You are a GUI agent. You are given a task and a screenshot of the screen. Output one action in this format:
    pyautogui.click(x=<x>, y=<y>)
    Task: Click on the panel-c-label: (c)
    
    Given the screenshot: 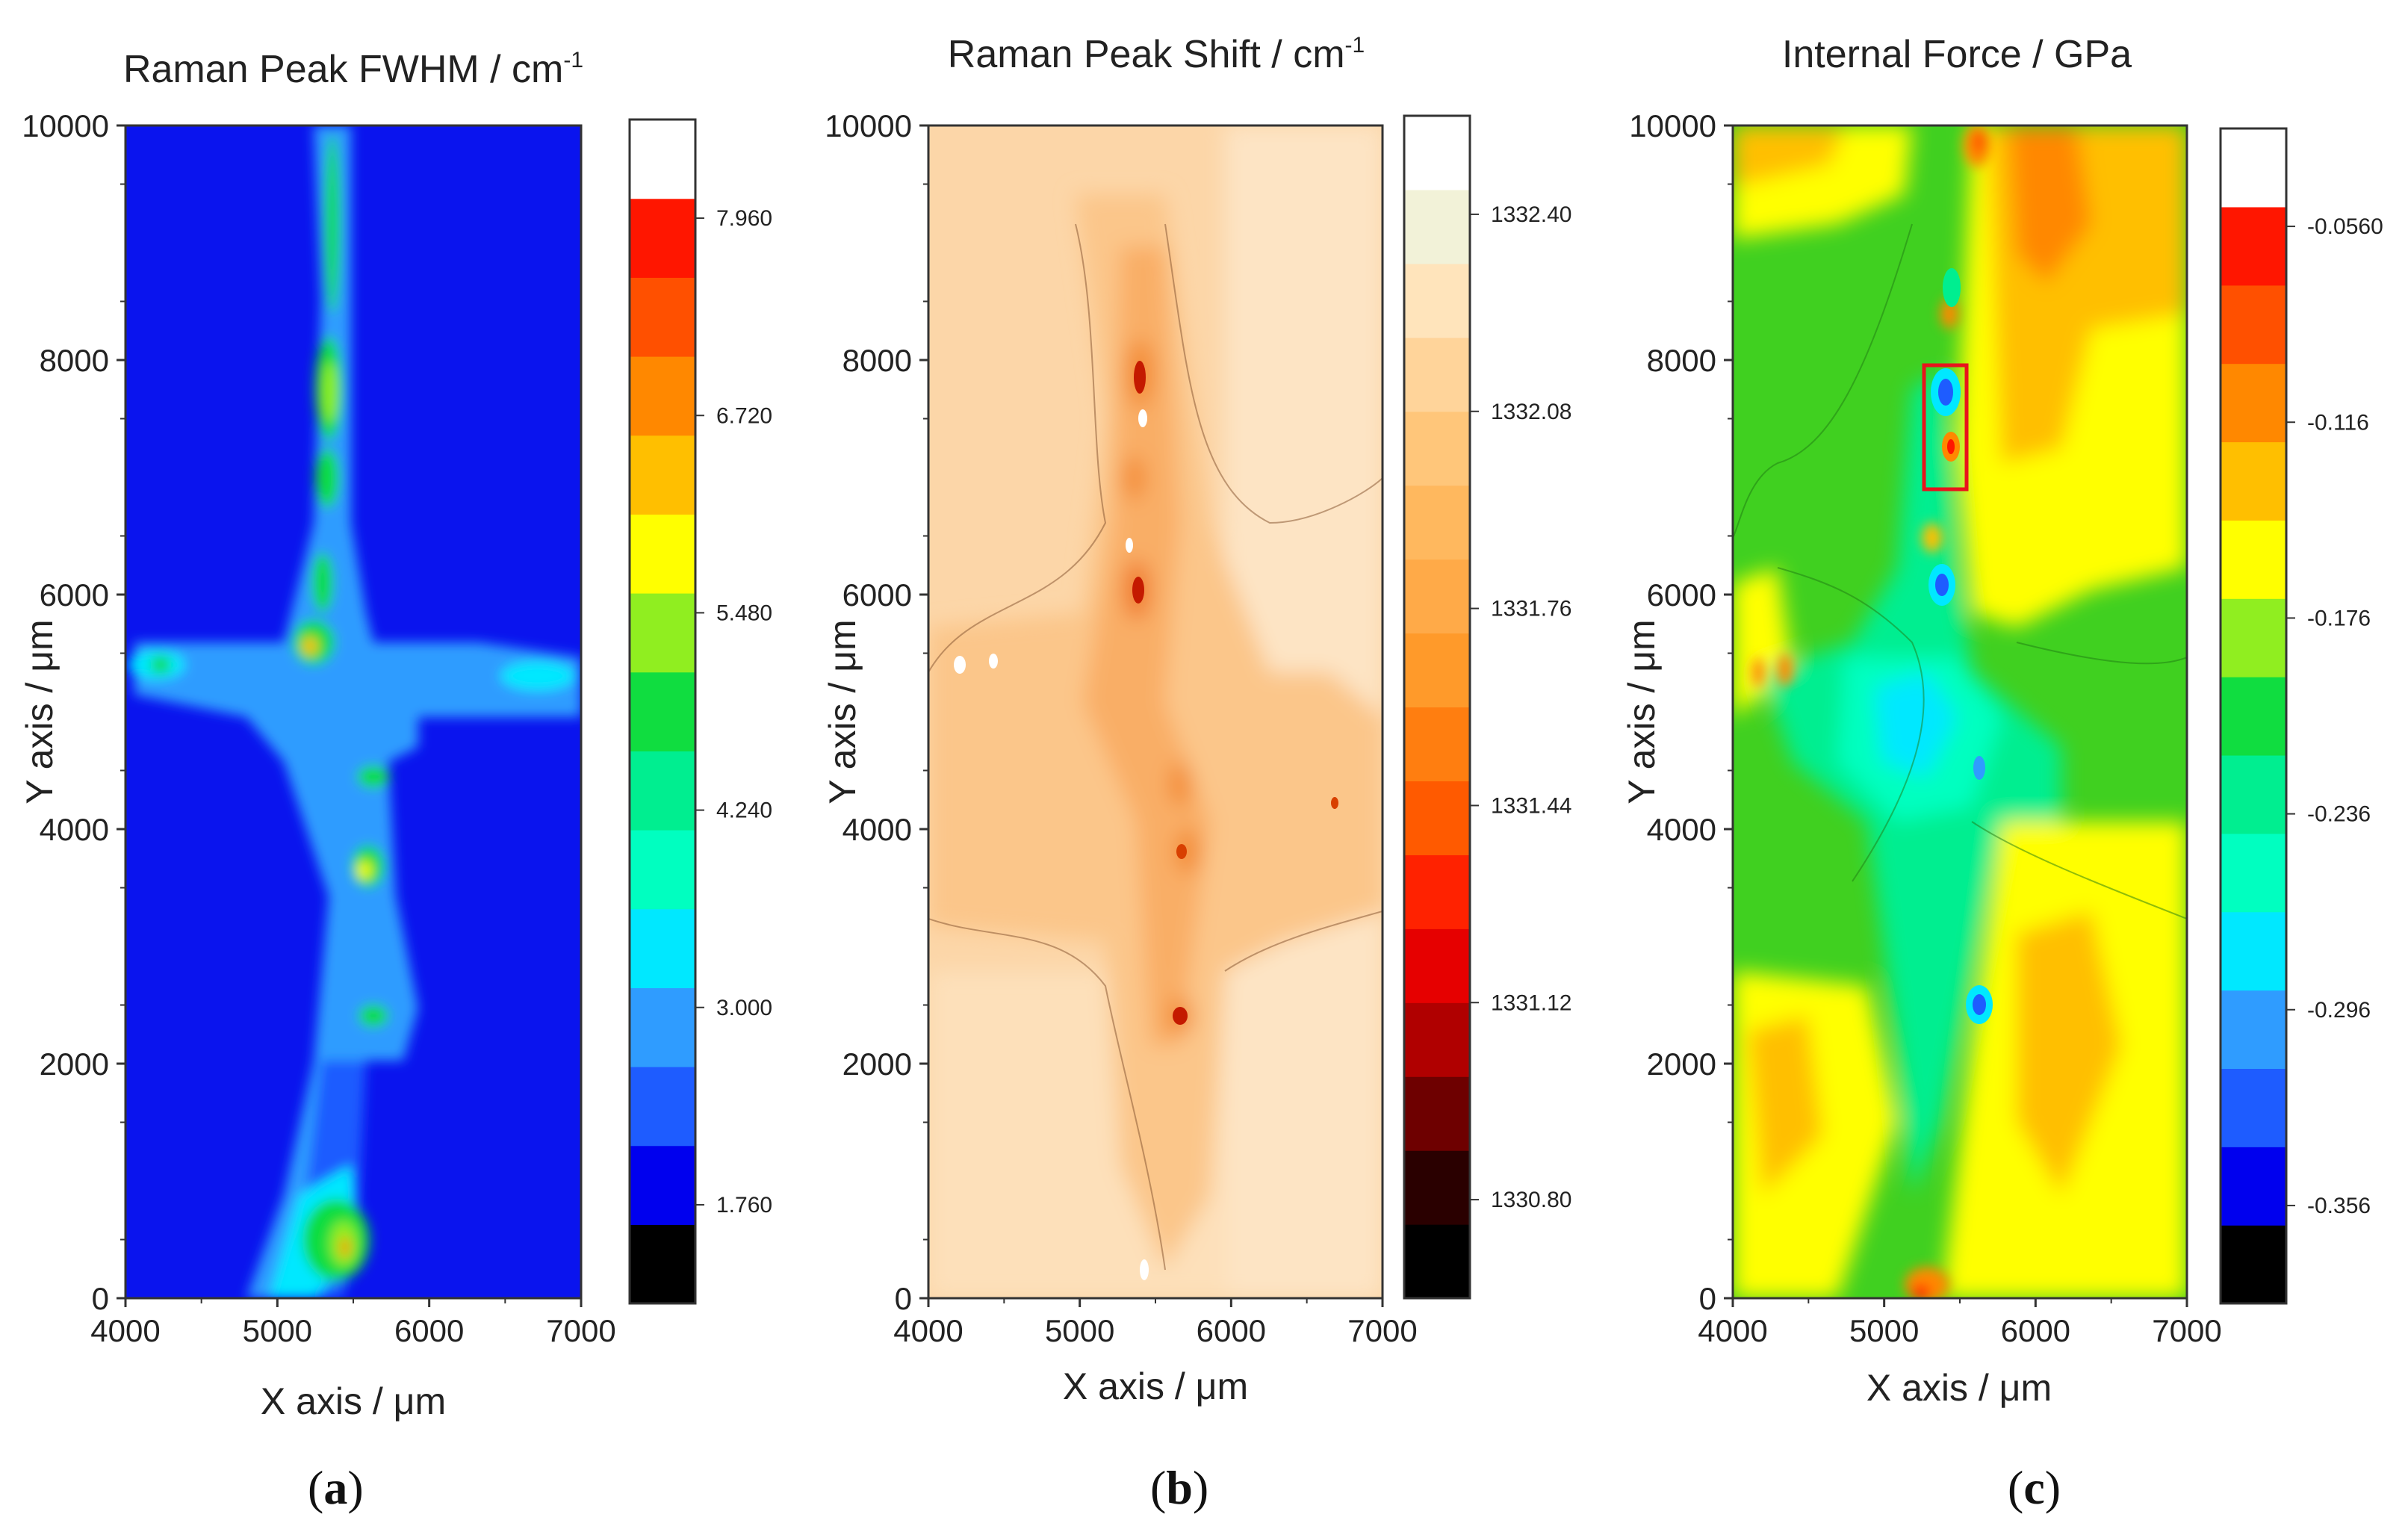 What is the action you would take?
    pyautogui.click(x=2034, y=1487)
    